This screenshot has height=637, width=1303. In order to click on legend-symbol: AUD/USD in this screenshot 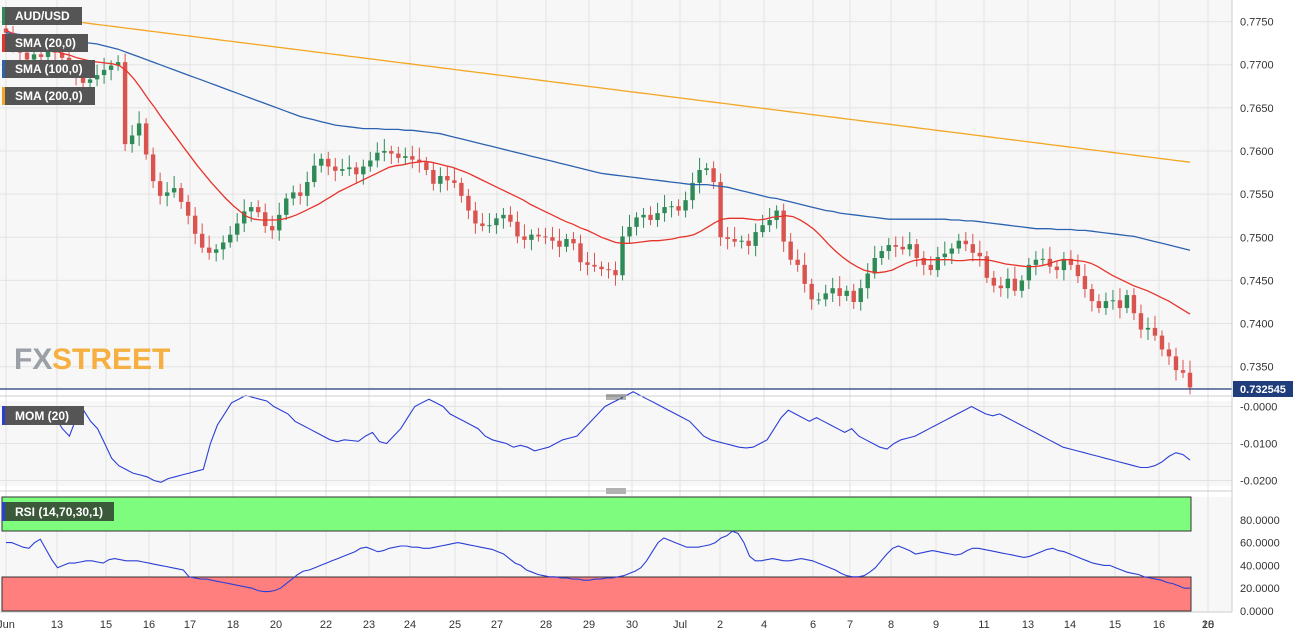, I will do `click(42, 16)`.